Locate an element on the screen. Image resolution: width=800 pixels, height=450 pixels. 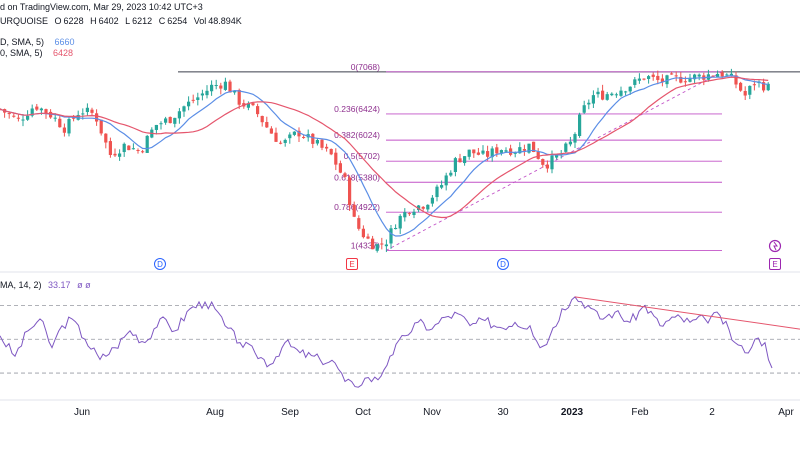
ohlc-high-key: H is located at coordinates (93, 21).